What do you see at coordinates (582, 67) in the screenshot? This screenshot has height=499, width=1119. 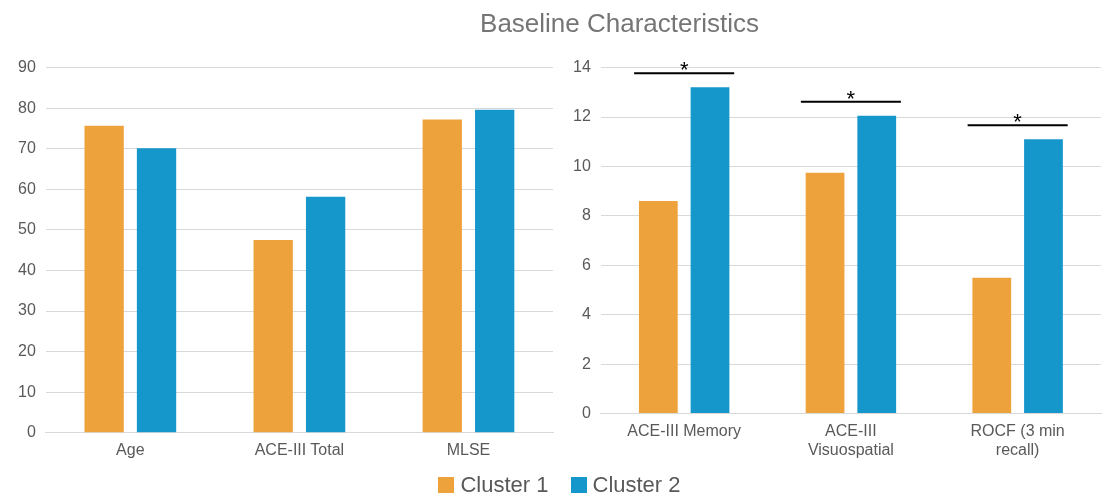 I see `y-tick-label: 14` at bounding box center [582, 67].